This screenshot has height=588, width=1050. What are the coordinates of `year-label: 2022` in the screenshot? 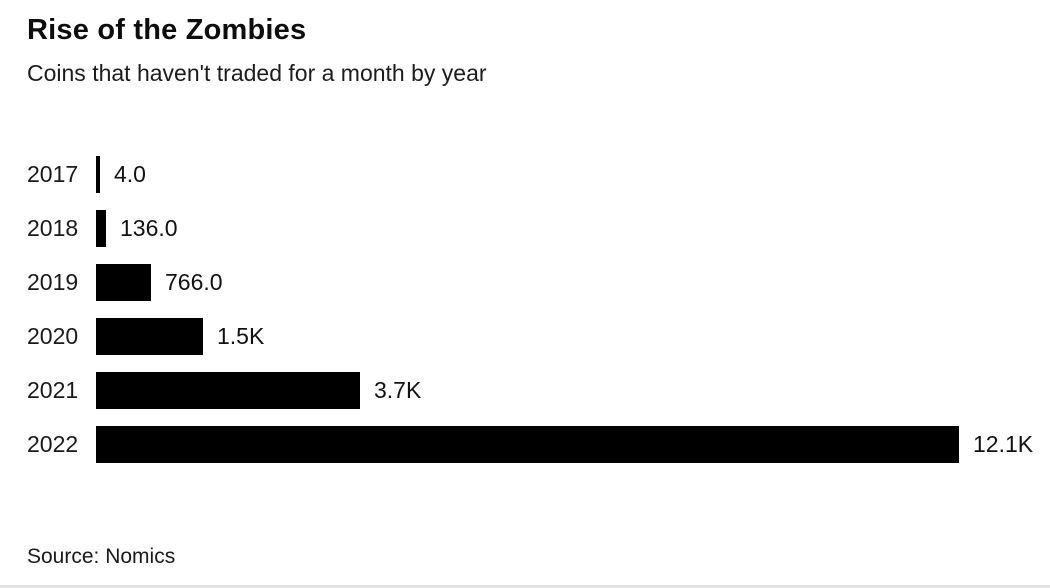 It's located at (53, 444).